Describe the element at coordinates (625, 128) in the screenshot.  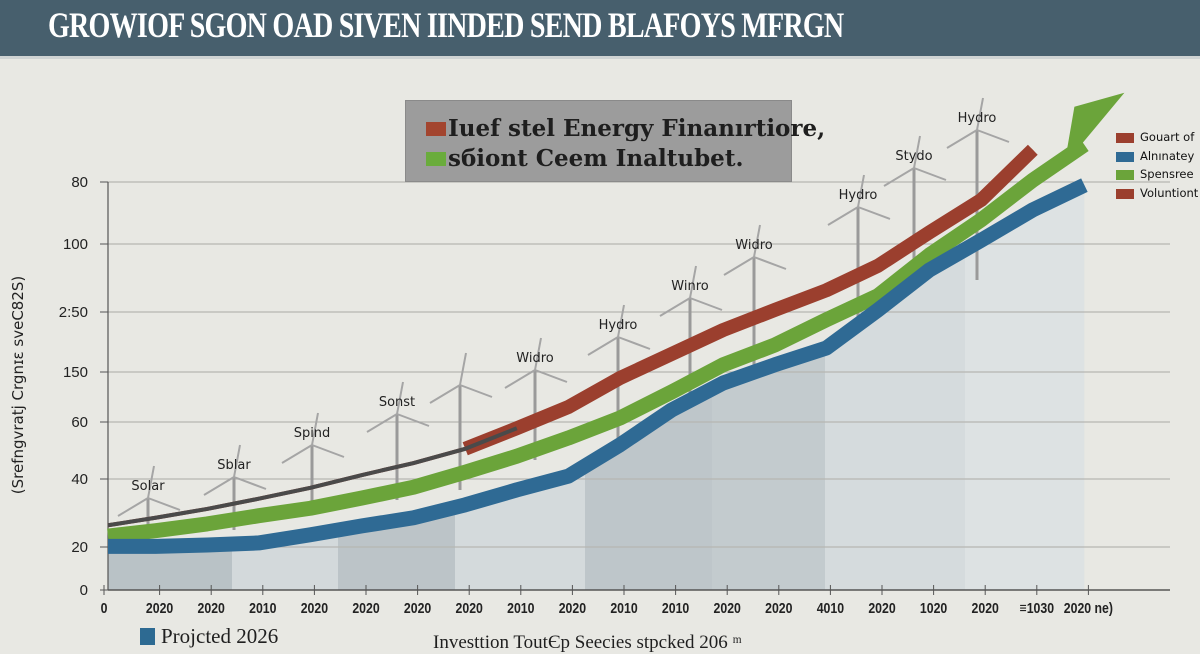
I see `note-line: Iuef stel Energy Finanırtiore,` at that location.